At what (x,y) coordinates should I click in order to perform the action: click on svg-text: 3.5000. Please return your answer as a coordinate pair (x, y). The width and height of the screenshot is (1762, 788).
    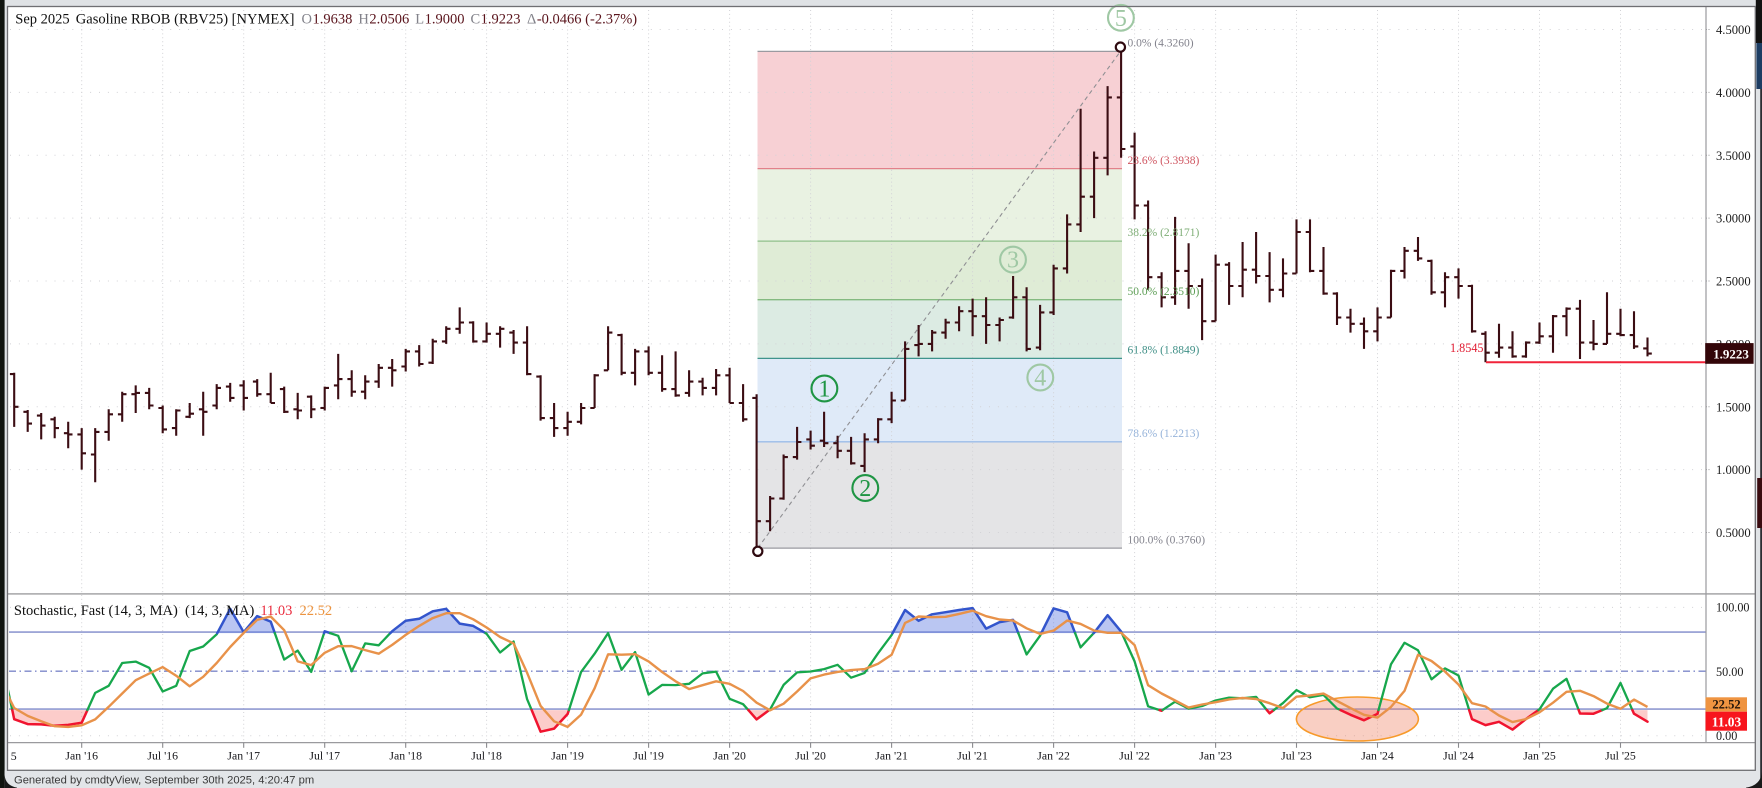
    Looking at the image, I should click on (1733, 156).